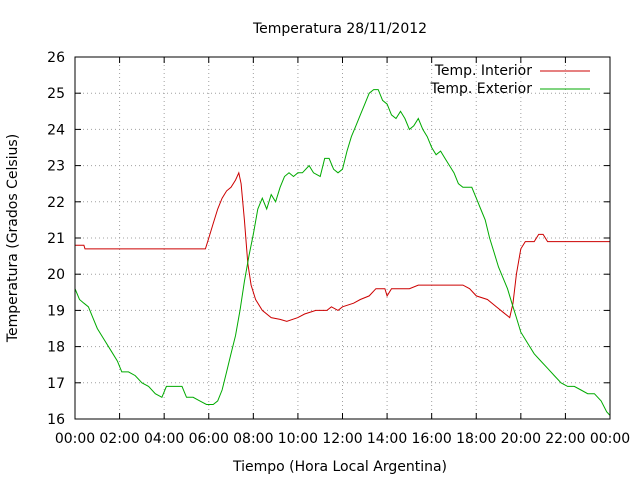  What do you see at coordinates (339, 467) in the screenshot?
I see `x-axis-label: Tiempo (Hora Local Argentina)` at bounding box center [339, 467].